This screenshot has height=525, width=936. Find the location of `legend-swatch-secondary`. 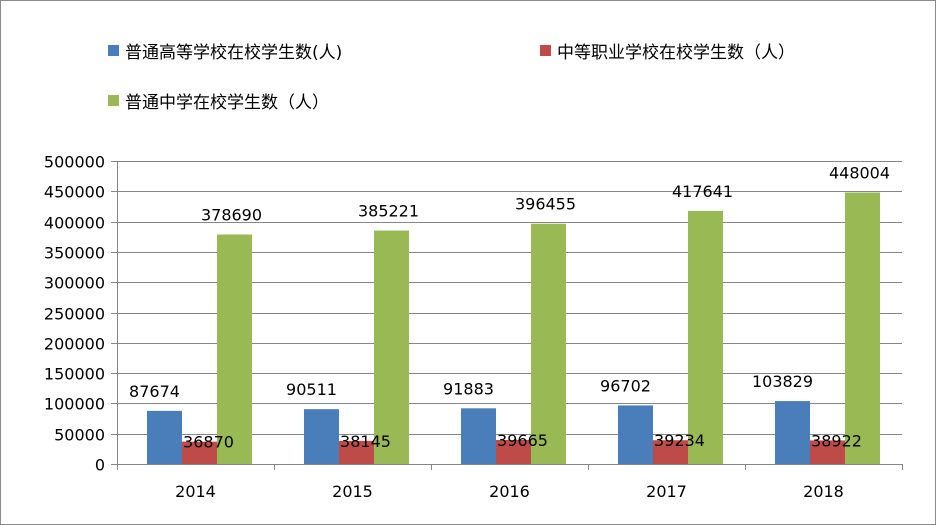

legend-swatch-secondary is located at coordinates (113, 100).